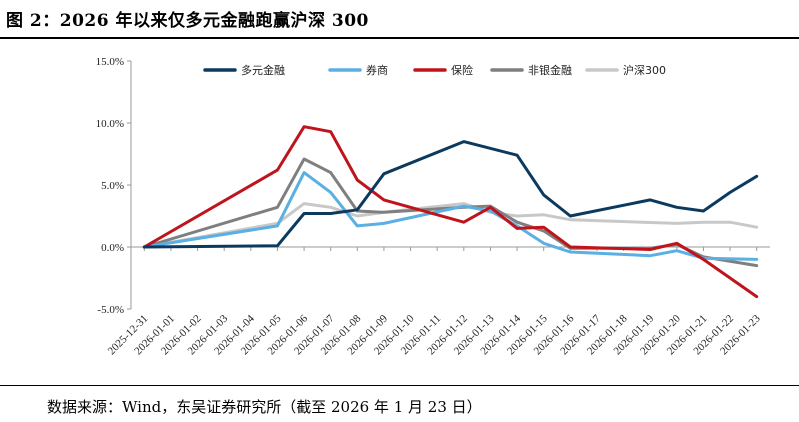 Image resolution: width=799 pixels, height=422 pixels. What do you see at coordinates (112, 186) in the screenshot?
I see `y-tick-label: 5.0%` at bounding box center [112, 186].